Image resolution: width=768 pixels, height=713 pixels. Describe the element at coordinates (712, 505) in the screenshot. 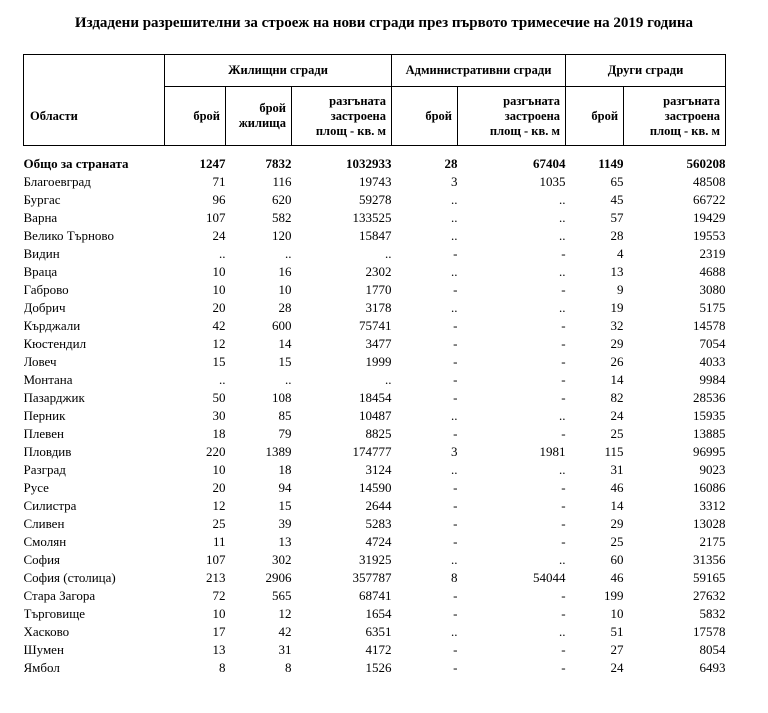

I see `value-cell: 3312` at that location.